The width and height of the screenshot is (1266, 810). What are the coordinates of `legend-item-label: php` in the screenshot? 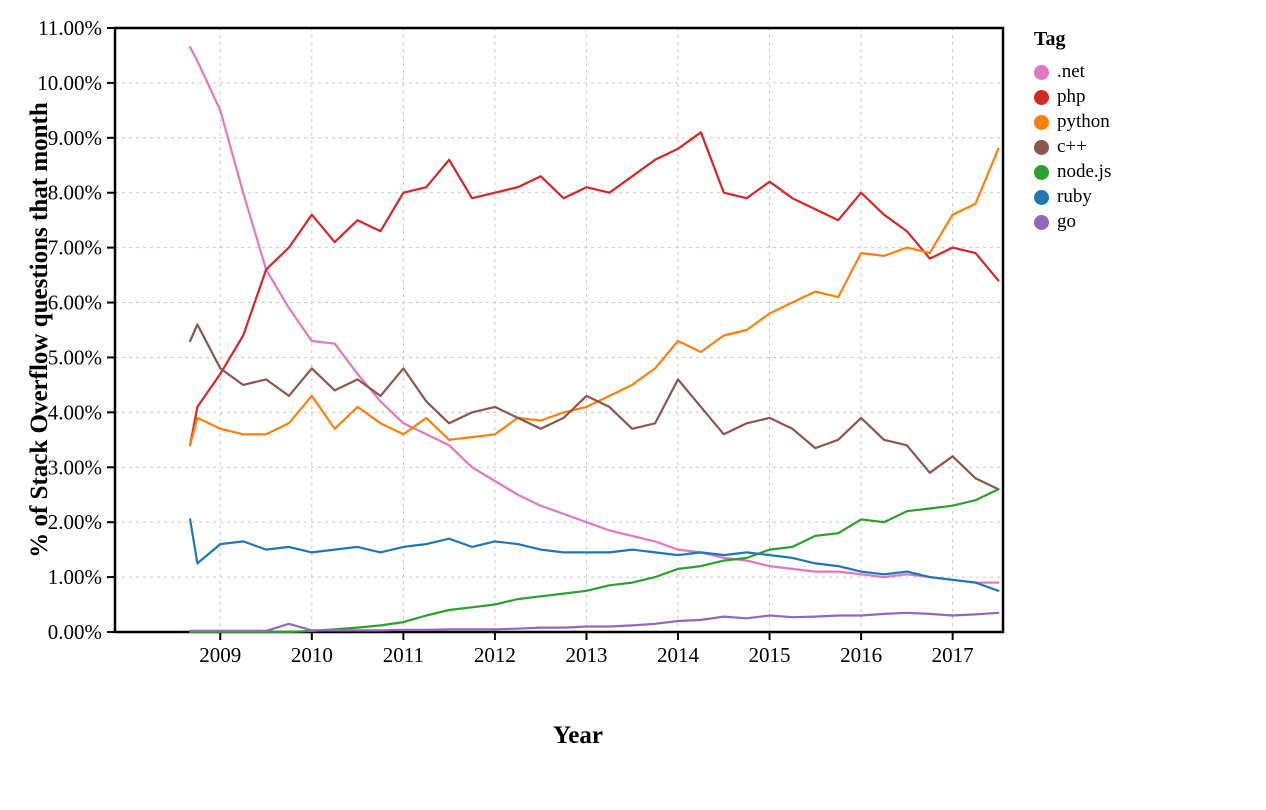 It's located at (1071, 96).